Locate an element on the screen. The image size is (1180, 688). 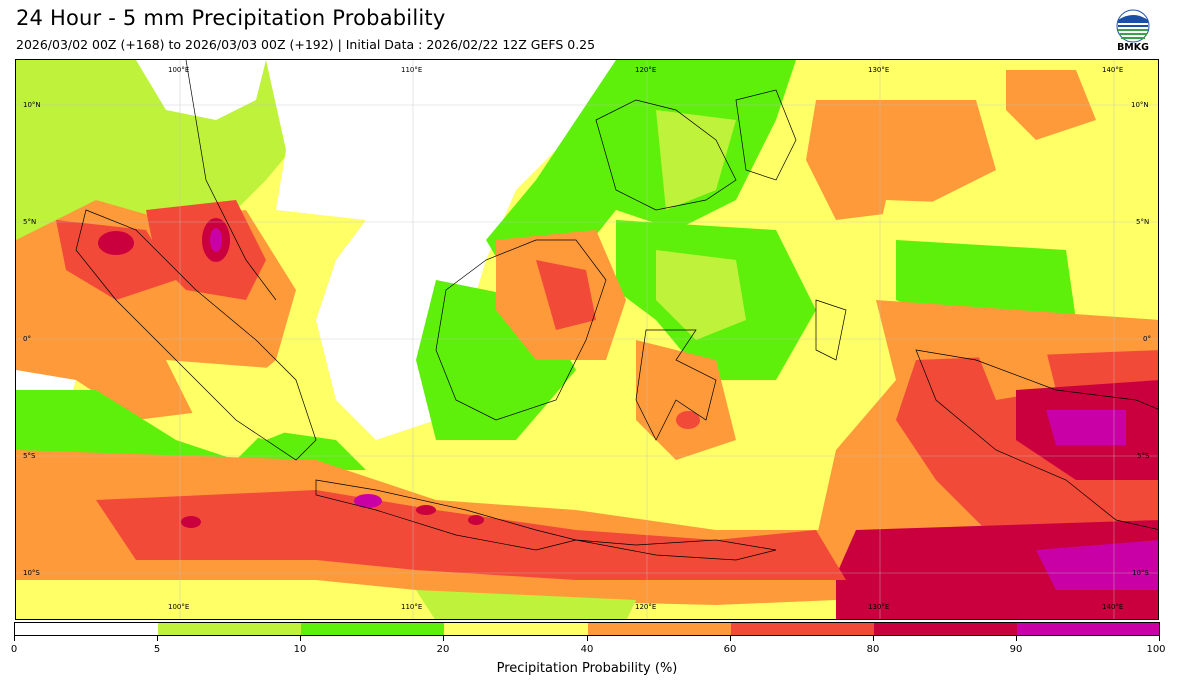
lon-label-top-100: 100°E is located at coordinates (179, 70).